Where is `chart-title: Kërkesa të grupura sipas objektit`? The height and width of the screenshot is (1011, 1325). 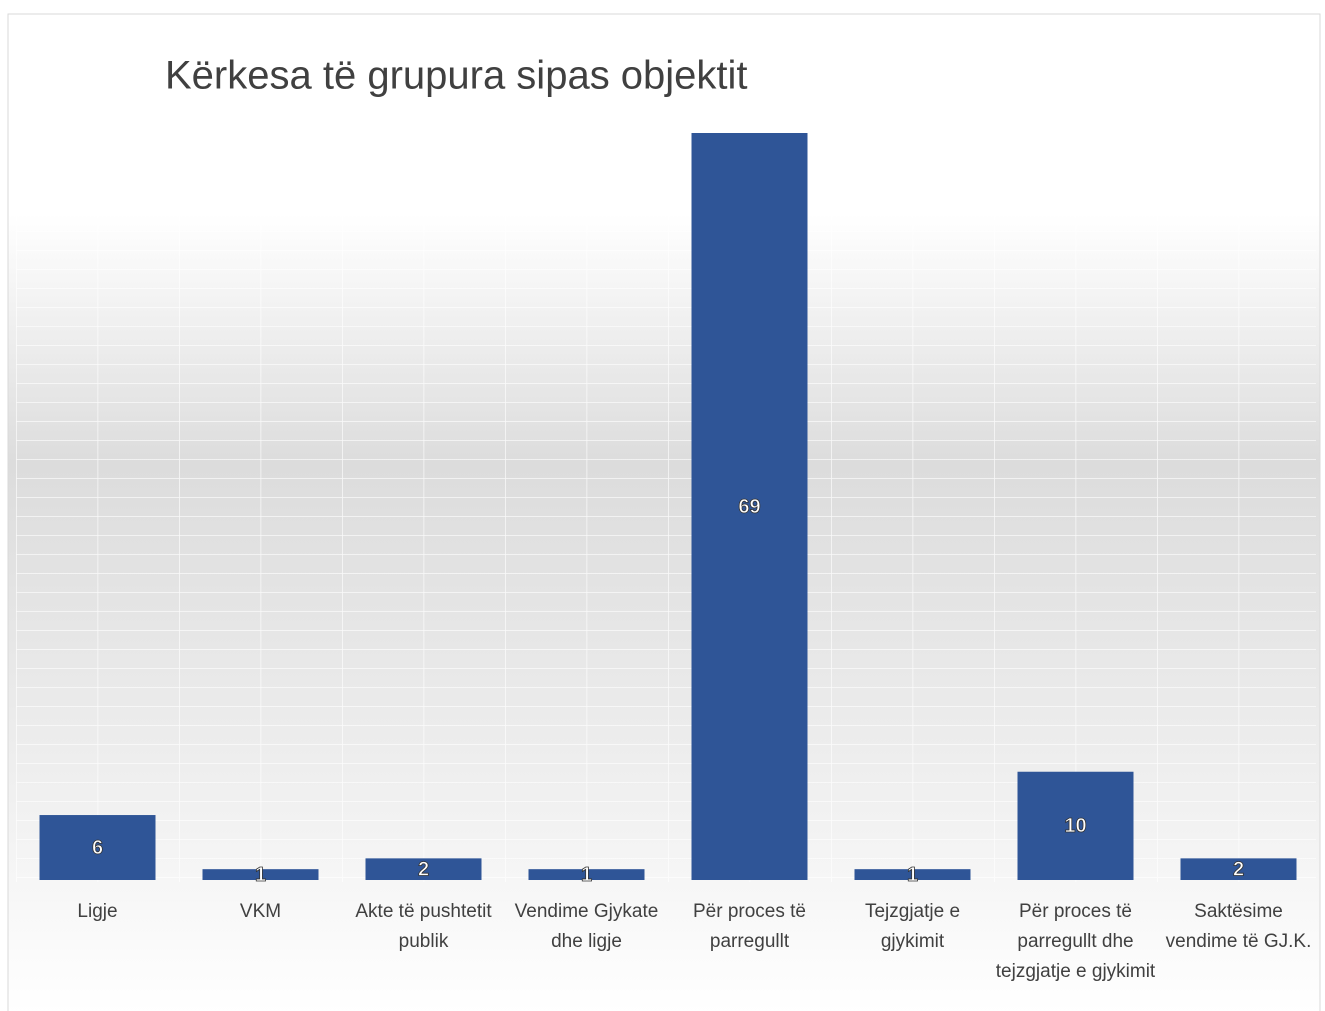
chart-title: Kërkesa të grupura sipas objektit is located at coordinates (456, 76).